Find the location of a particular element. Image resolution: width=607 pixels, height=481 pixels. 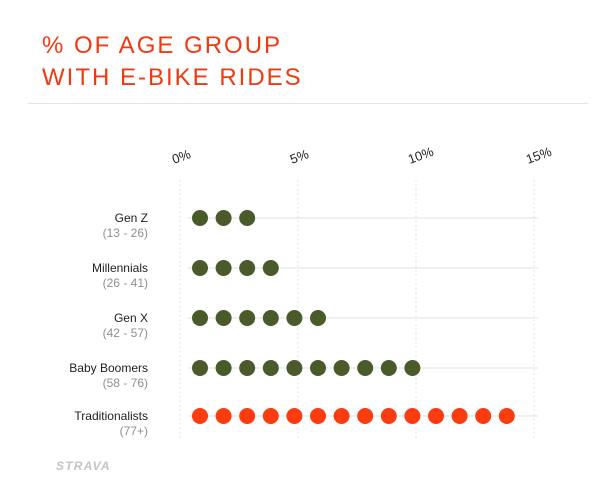

strava-logo: STRAVA is located at coordinates (83, 466).